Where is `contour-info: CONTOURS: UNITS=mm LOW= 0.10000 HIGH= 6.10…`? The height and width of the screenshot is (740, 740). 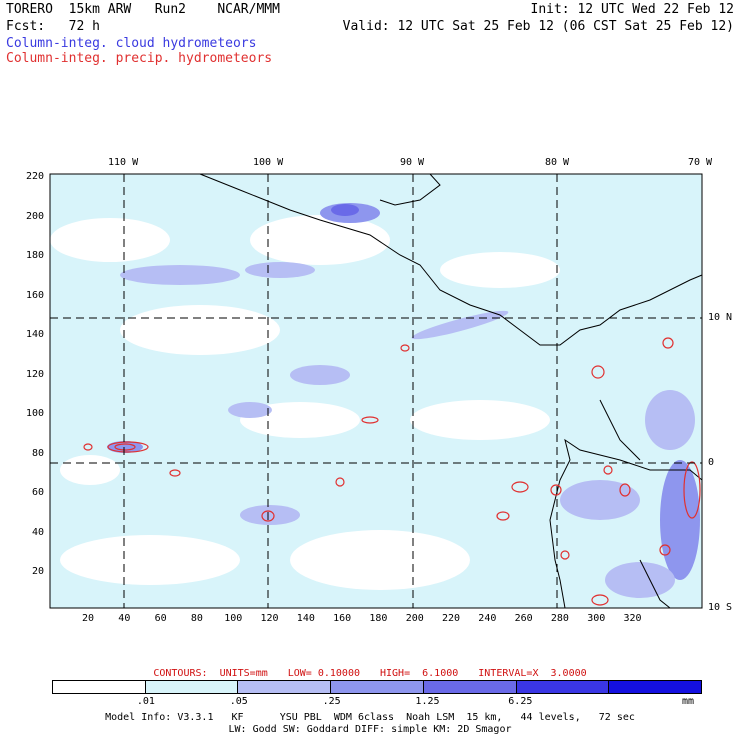
contour-info: CONTOURS: UNITS=mm LOW= 0.10000 HIGH= 6.10… is located at coordinates (370, 673).